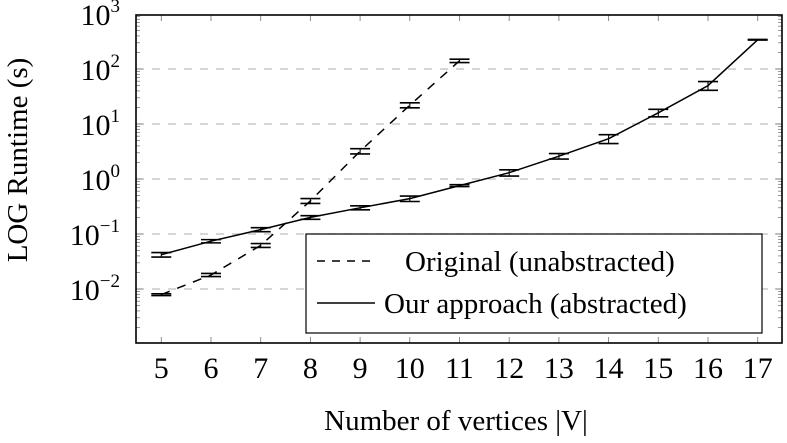 The image size is (787, 443). What do you see at coordinates (161, 368) in the screenshot?
I see `x-tick-label: 5` at bounding box center [161, 368].